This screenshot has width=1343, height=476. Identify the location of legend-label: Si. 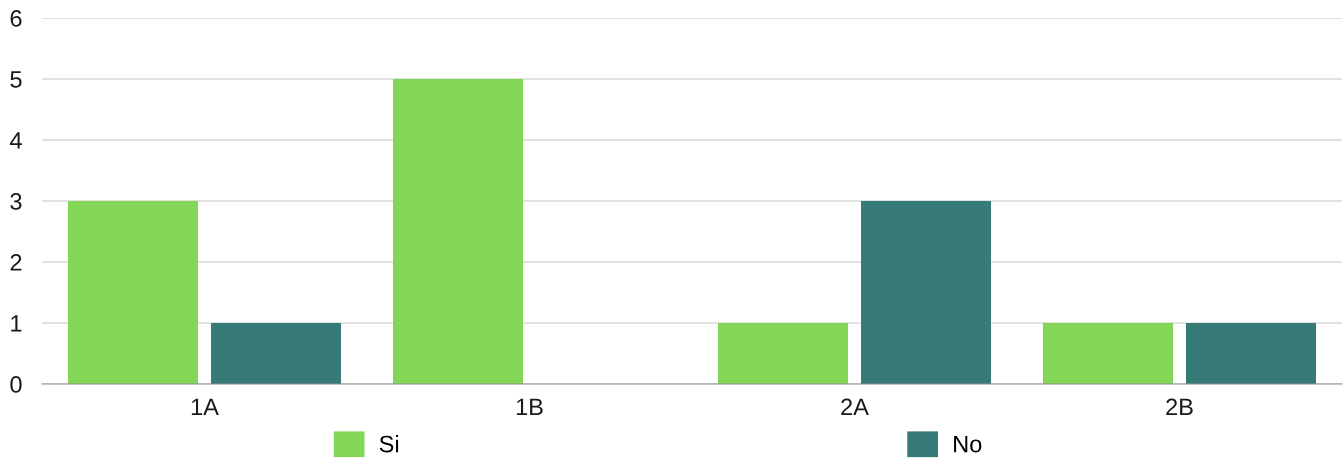
(389, 444).